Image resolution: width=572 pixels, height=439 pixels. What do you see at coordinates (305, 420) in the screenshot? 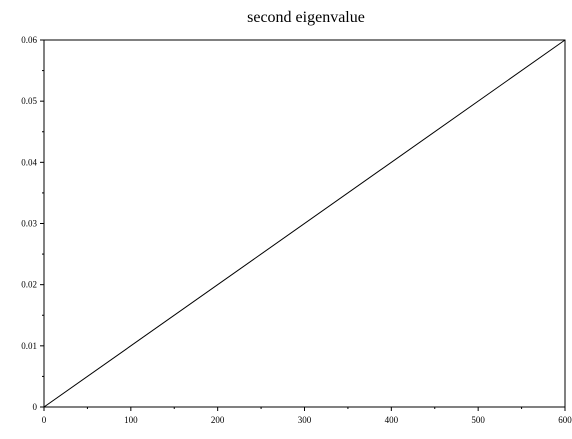
I see `x-tick-label: 300` at bounding box center [305, 420].